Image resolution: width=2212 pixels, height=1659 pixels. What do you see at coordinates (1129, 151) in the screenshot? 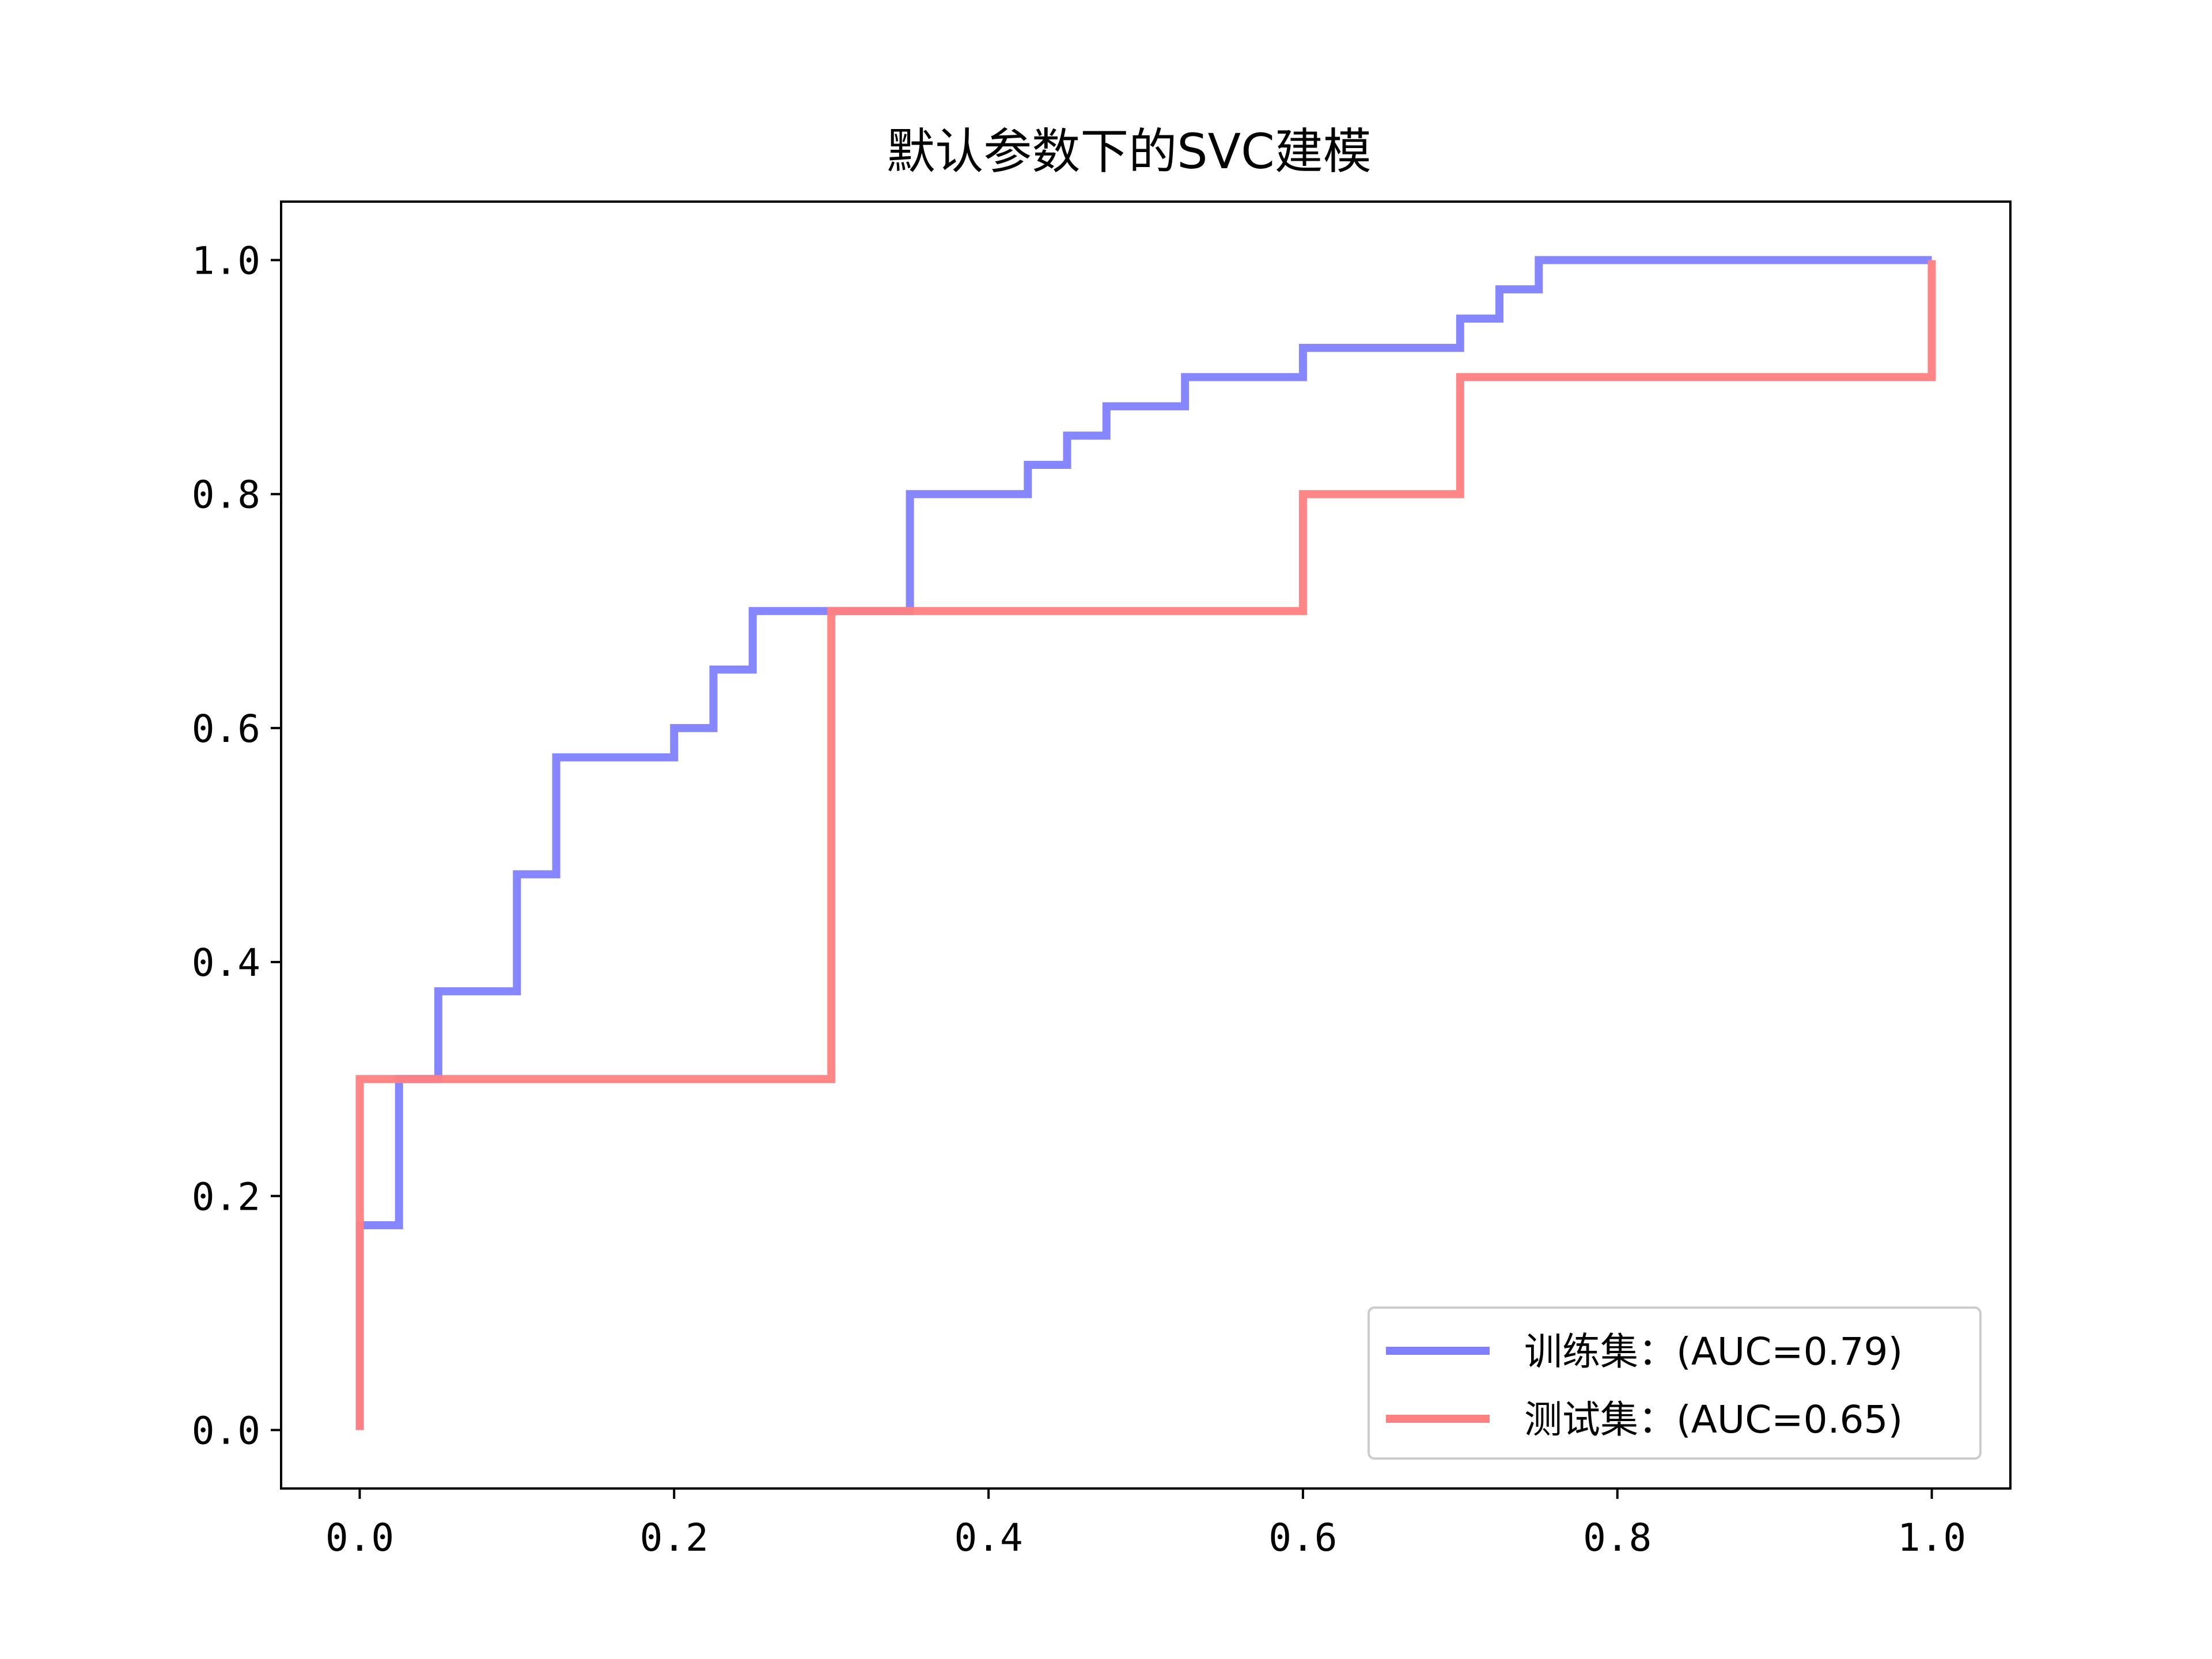
I see `chart-title: 默认参数下的SVC建模` at bounding box center [1129, 151].